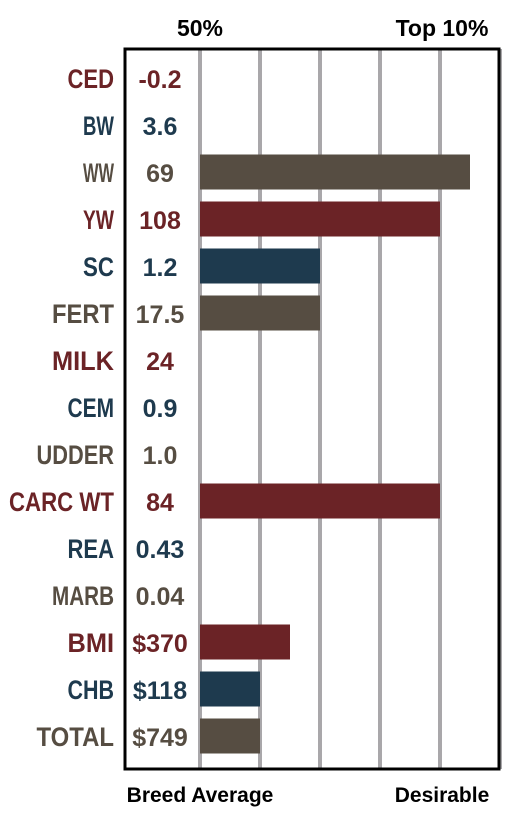 This screenshot has height=818, width=511. I want to click on epd-value: 24, so click(160, 362).